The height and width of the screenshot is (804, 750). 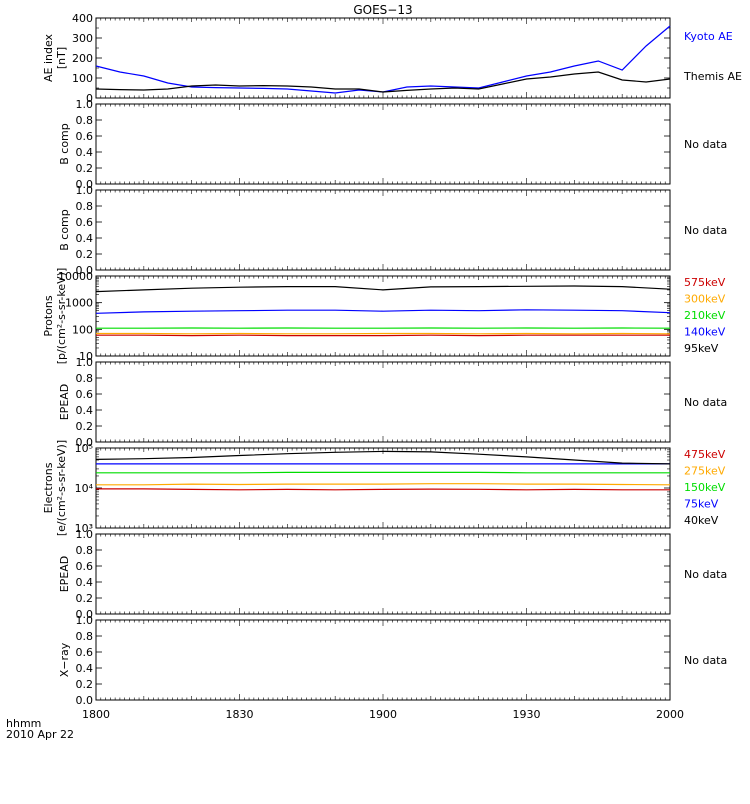 I want to click on legend-electrons-4: 40keV, so click(x=701, y=520).